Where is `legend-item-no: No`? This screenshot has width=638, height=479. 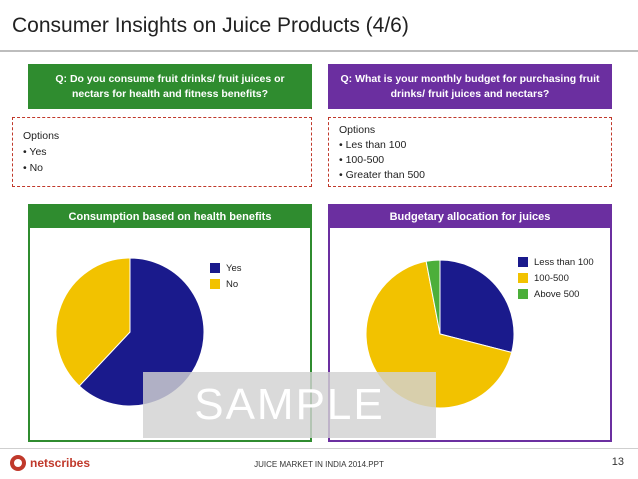 legend-item-no: No is located at coordinates (226, 284).